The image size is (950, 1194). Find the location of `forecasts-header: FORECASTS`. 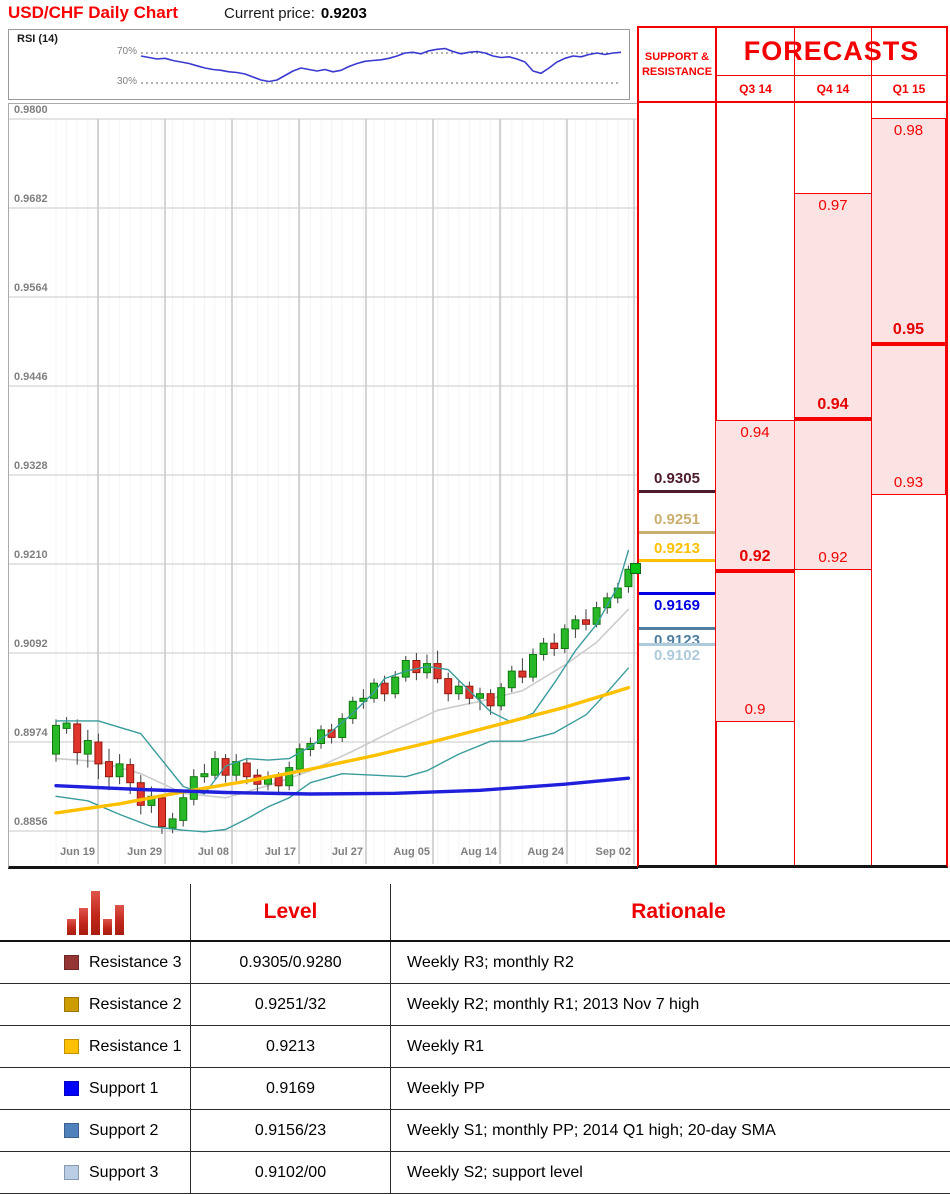

forecasts-header: FORECASTS is located at coordinates (831, 51).